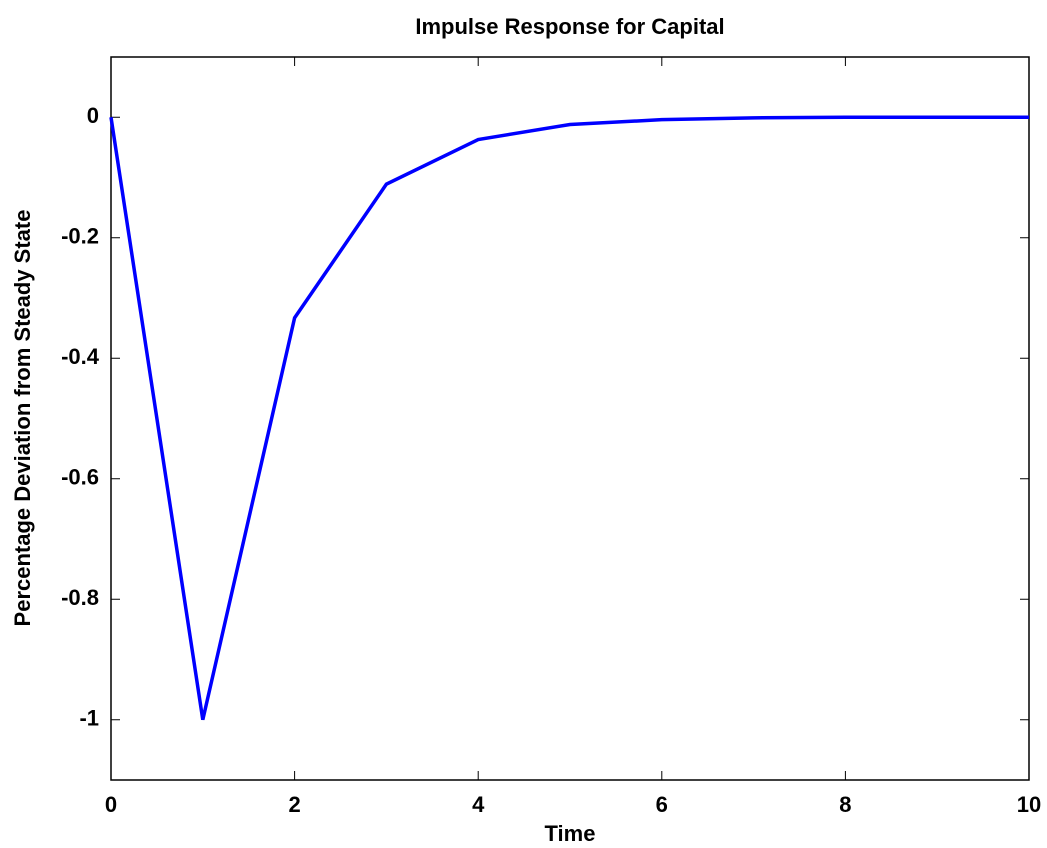 The width and height of the screenshot is (1047, 848). Describe the element at coordinates (89, 718) in the screenshot. I see `y-tick-label: -1` at that location.